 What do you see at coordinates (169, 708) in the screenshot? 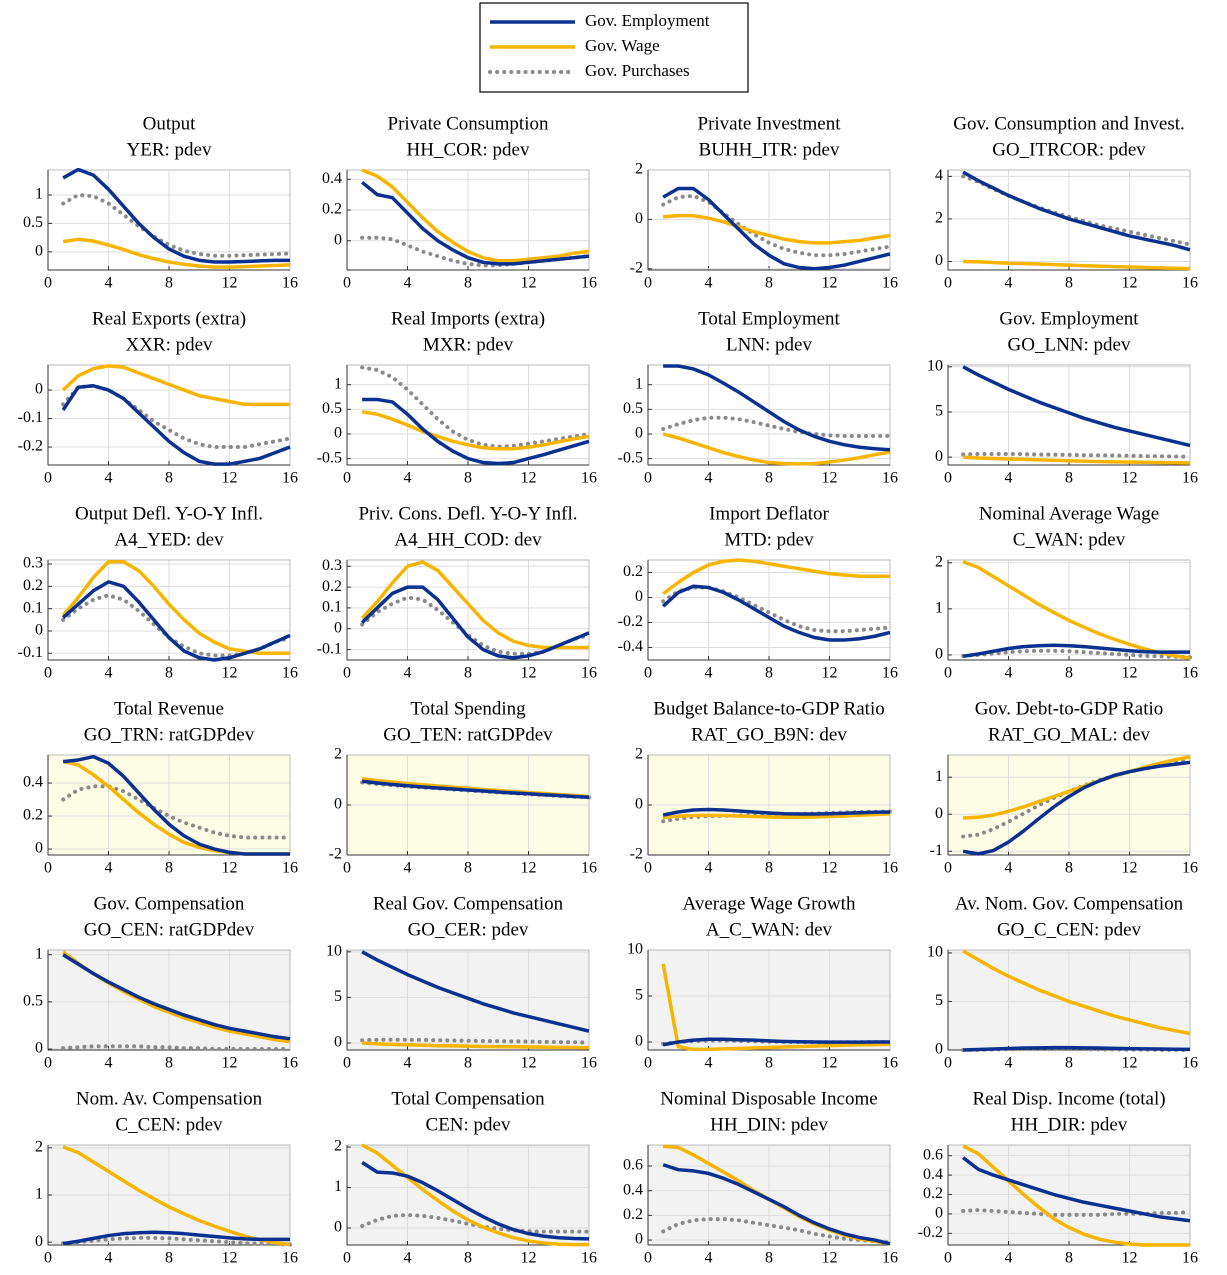
I see `panel-title: Total Revenue` at bounding box center [169, 708].